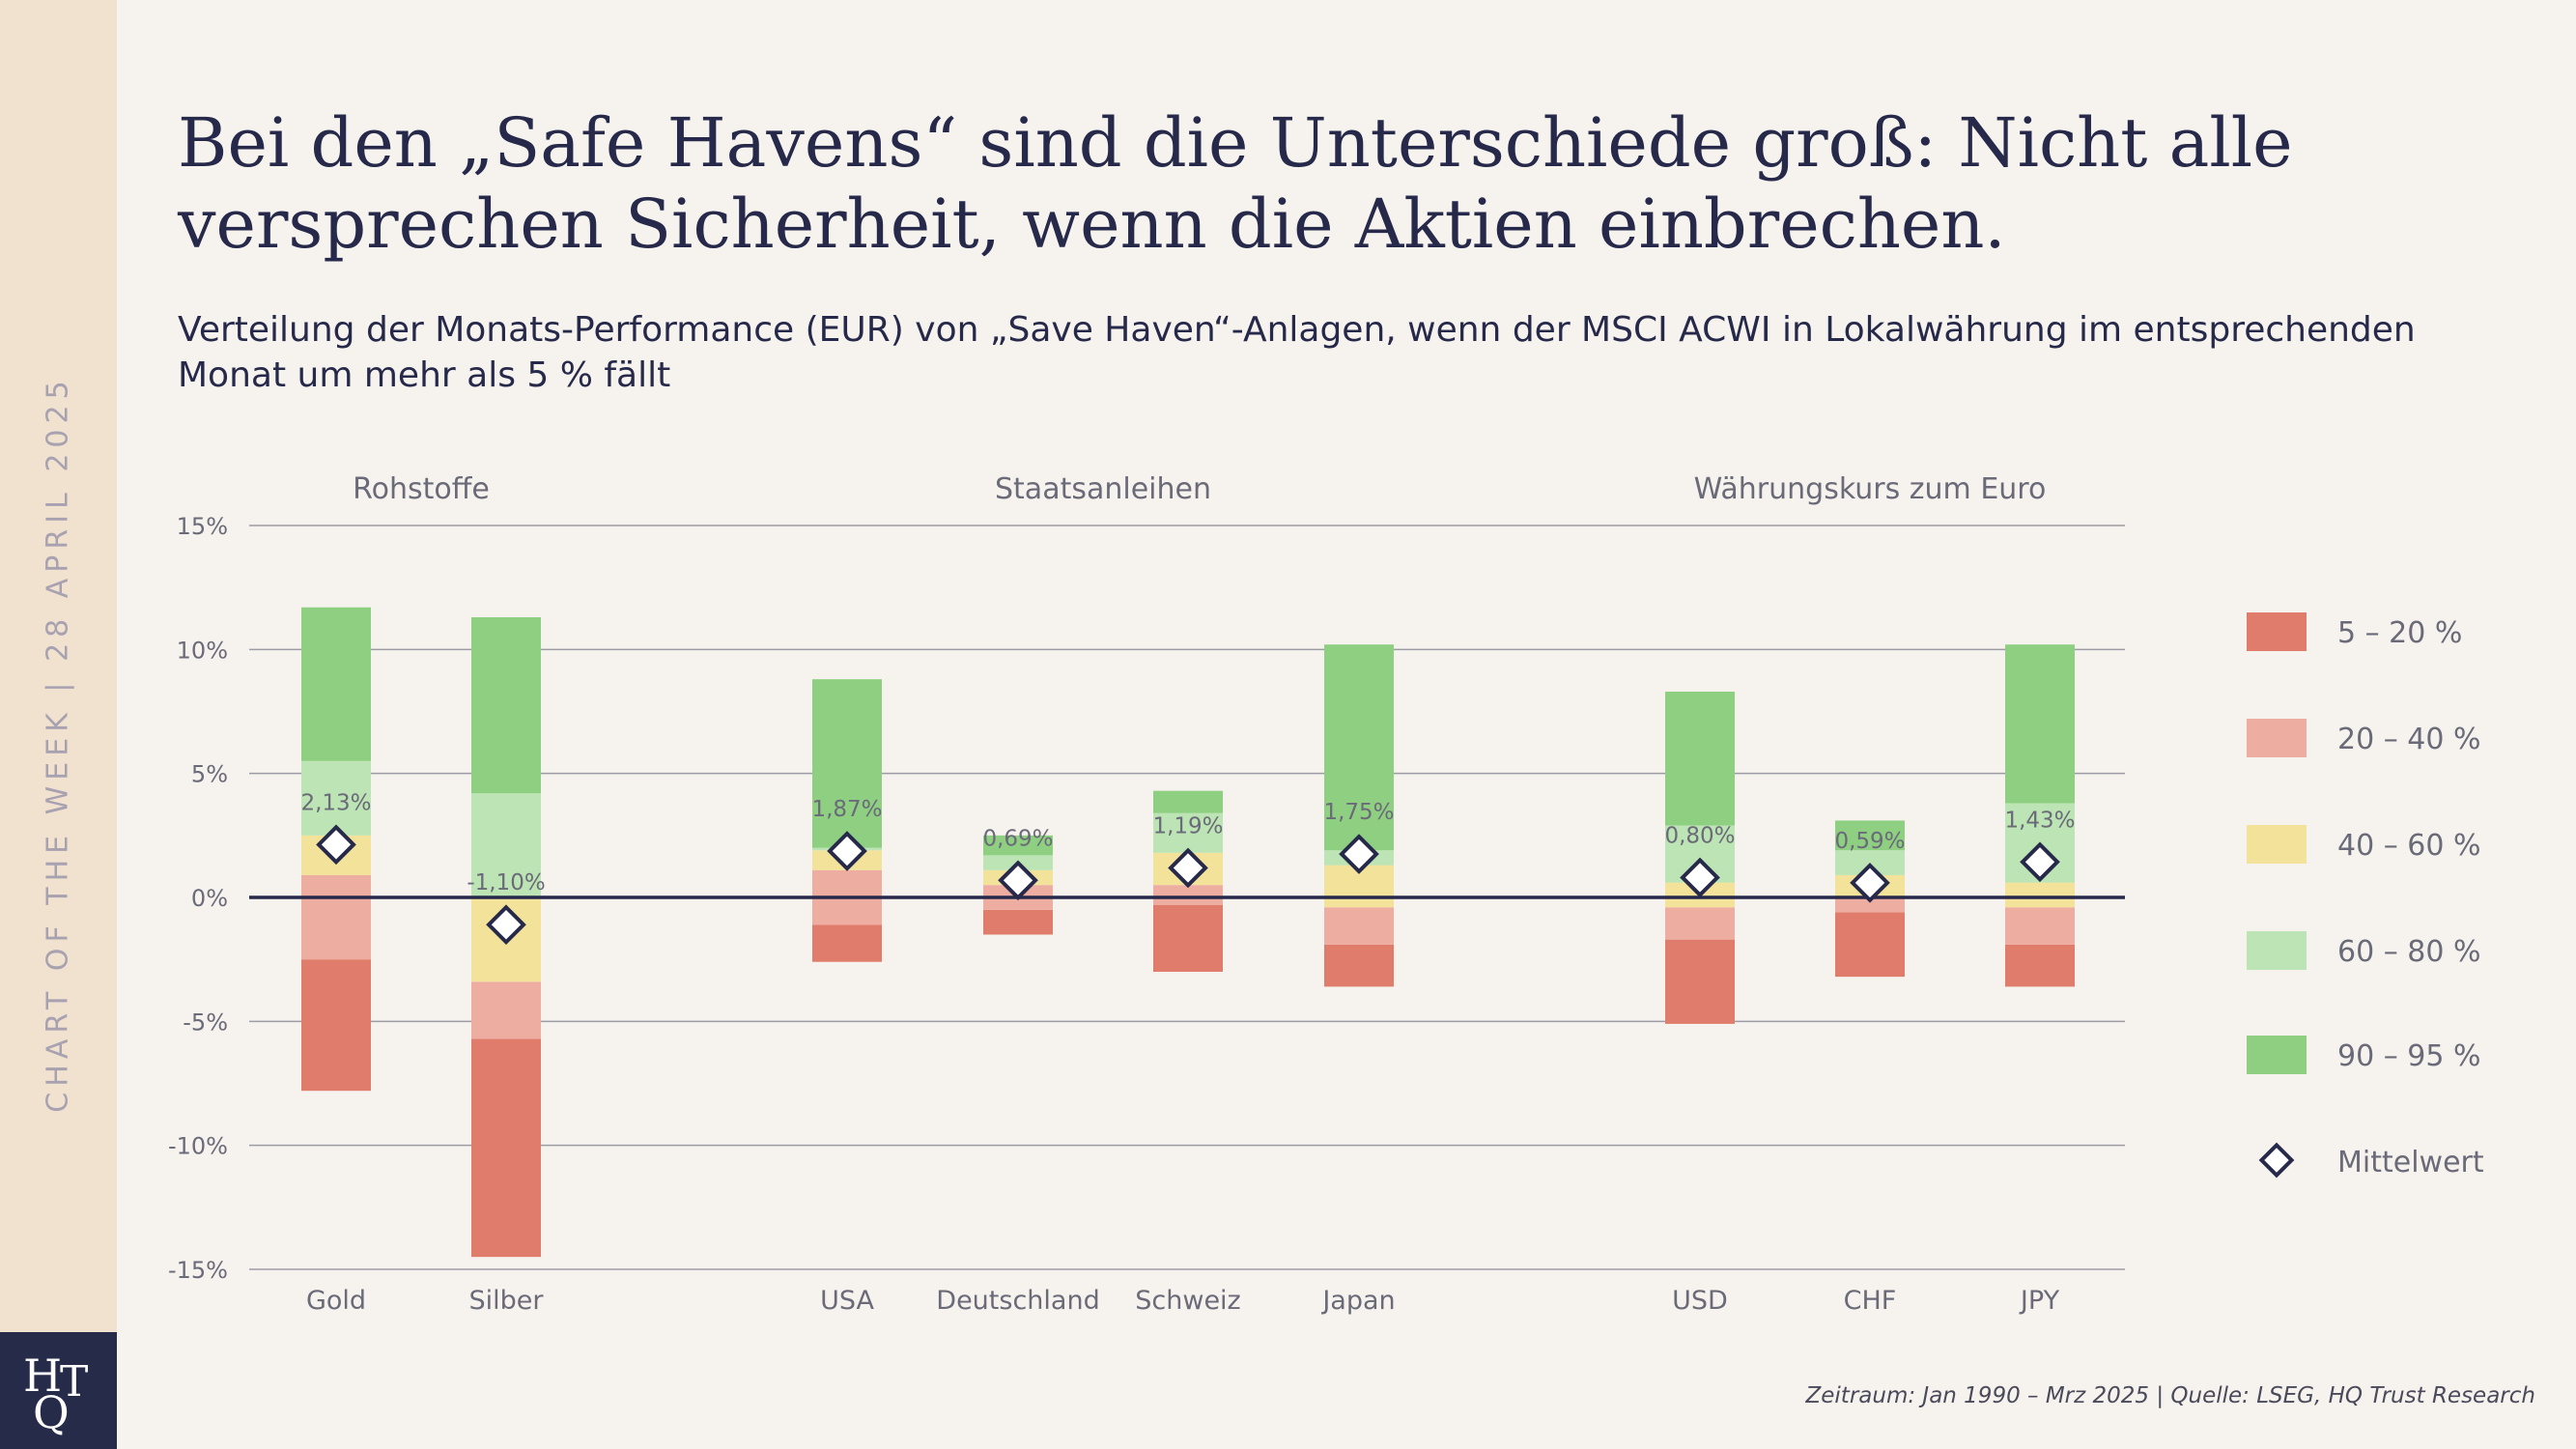 This screenshot has height=1449, width=2576. What do you see at coordinates (1187, 1301) in the screenshot?
I see `x-tick-label: Schweiz` at bounding box center [1187, 1301].